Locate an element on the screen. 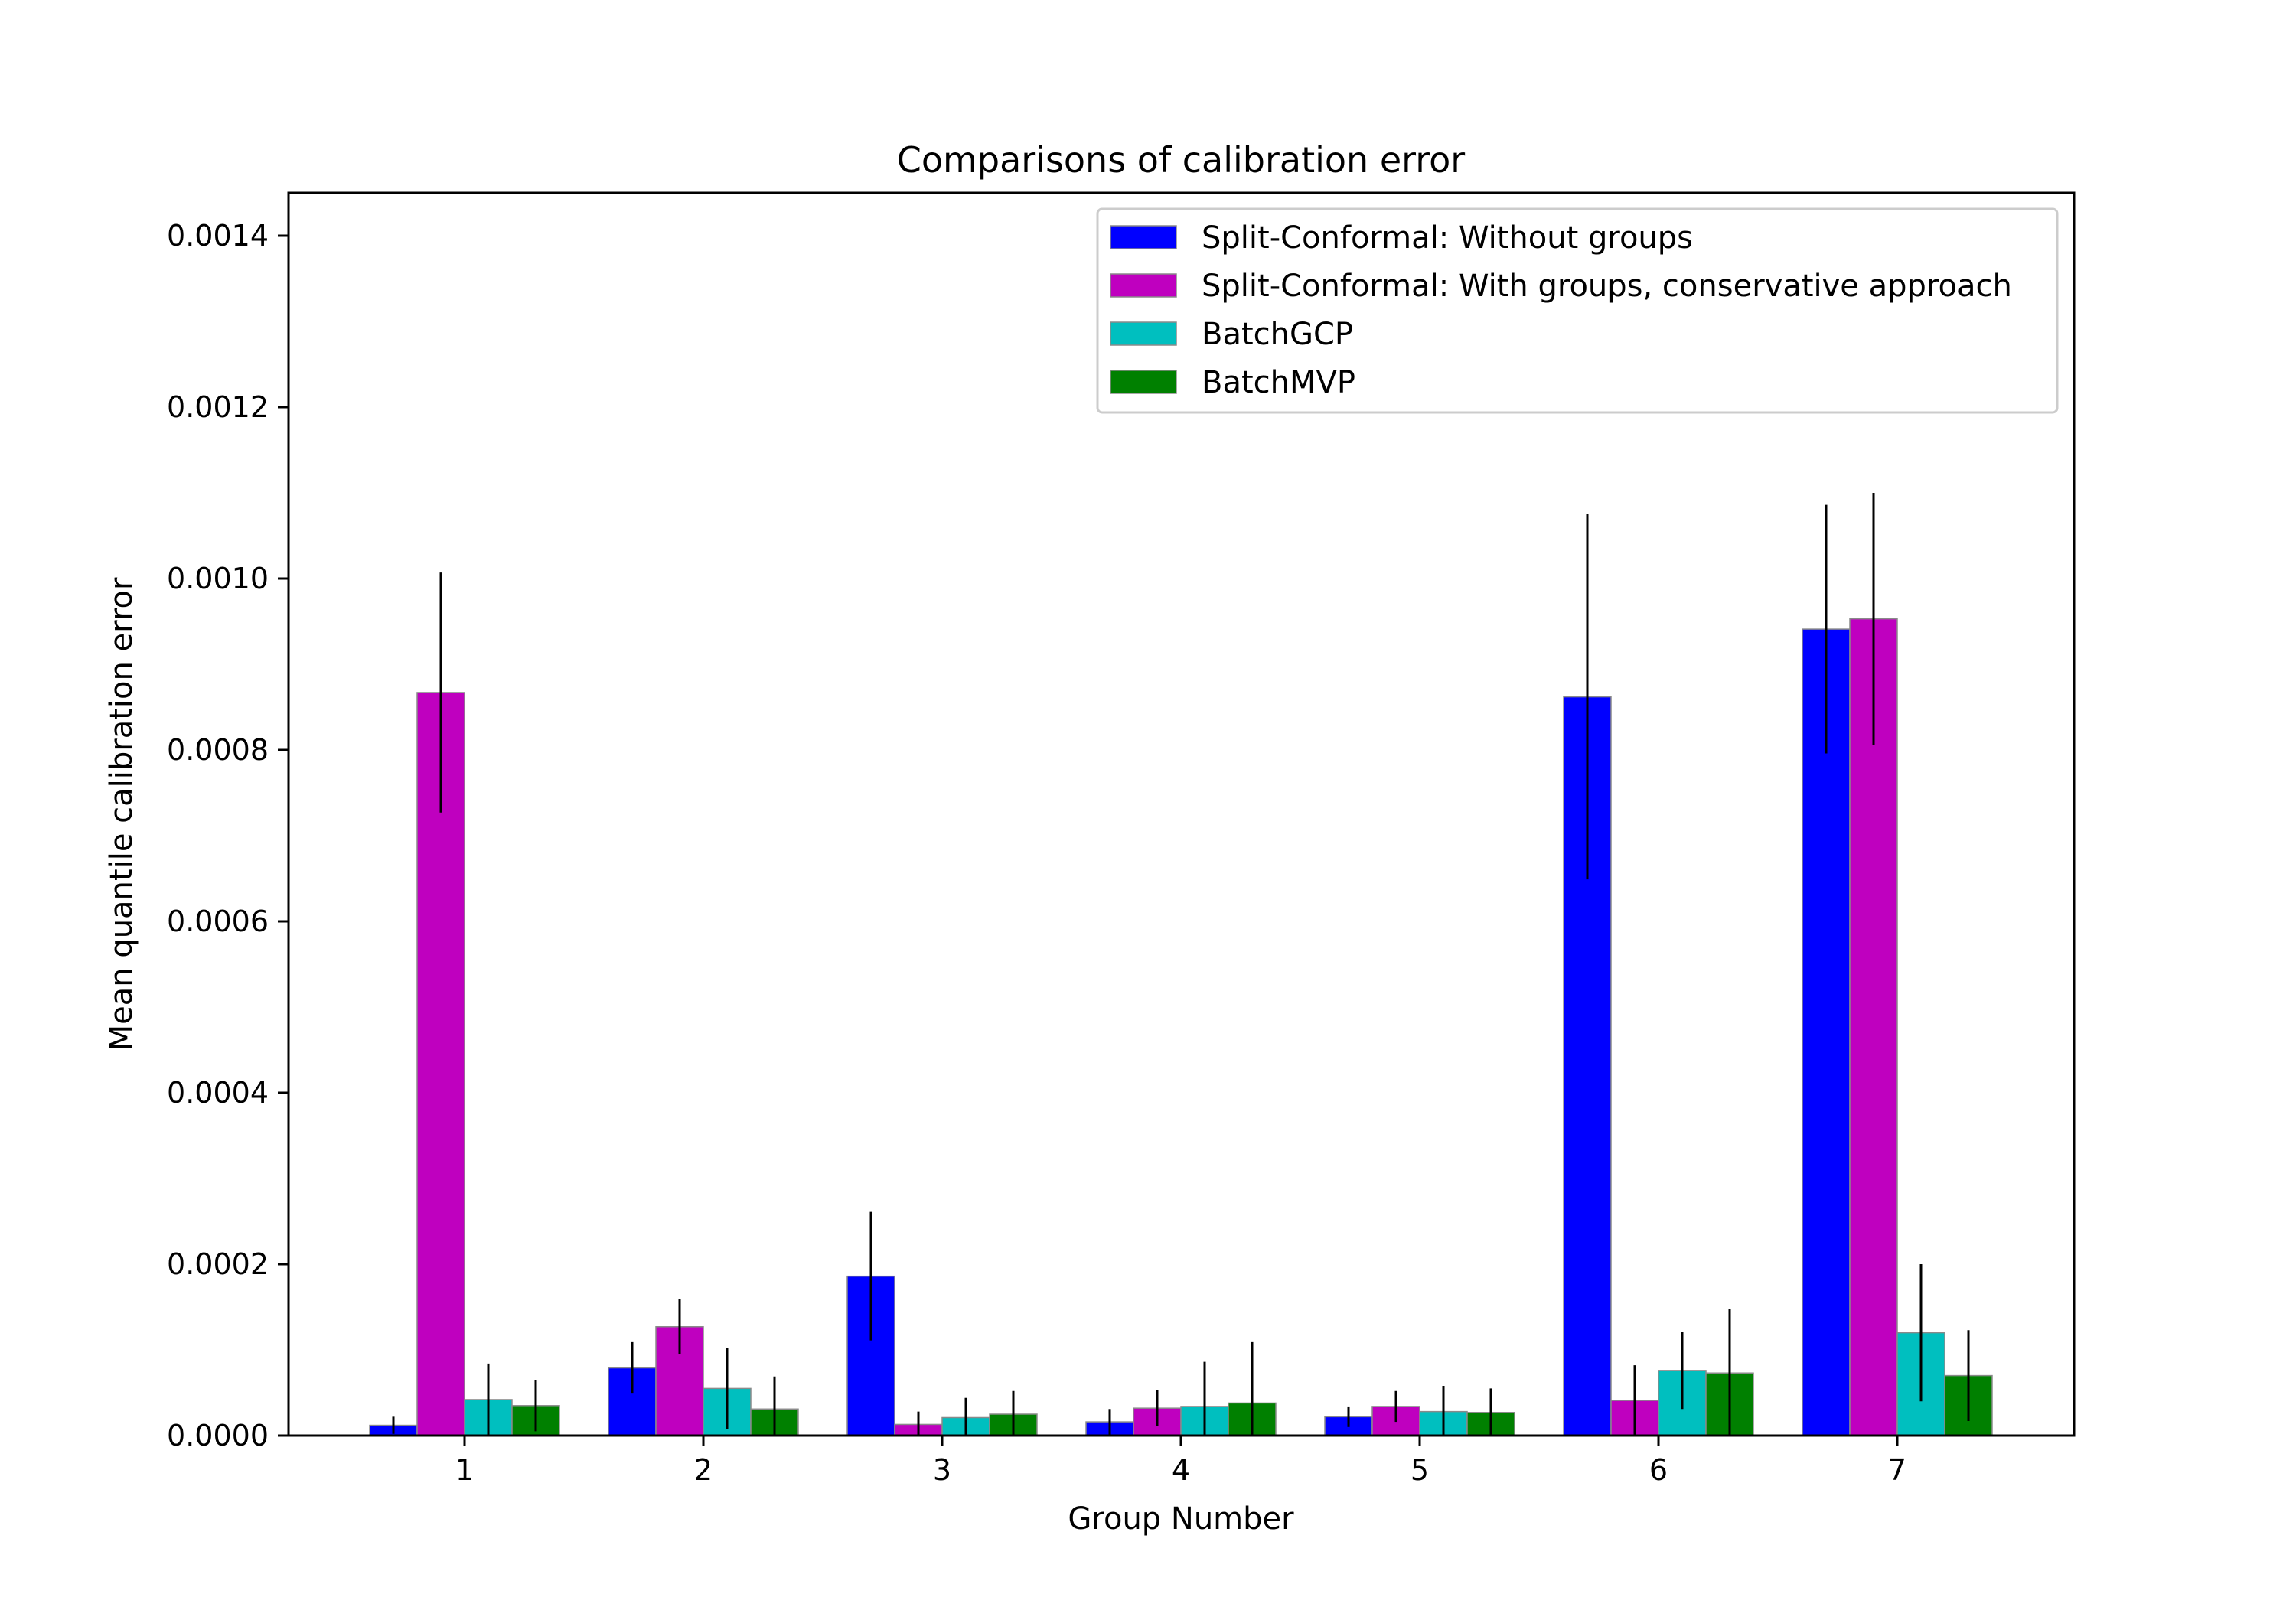 The image size is (2296, 1607). legend-box is located at coordinates (1577, 310).